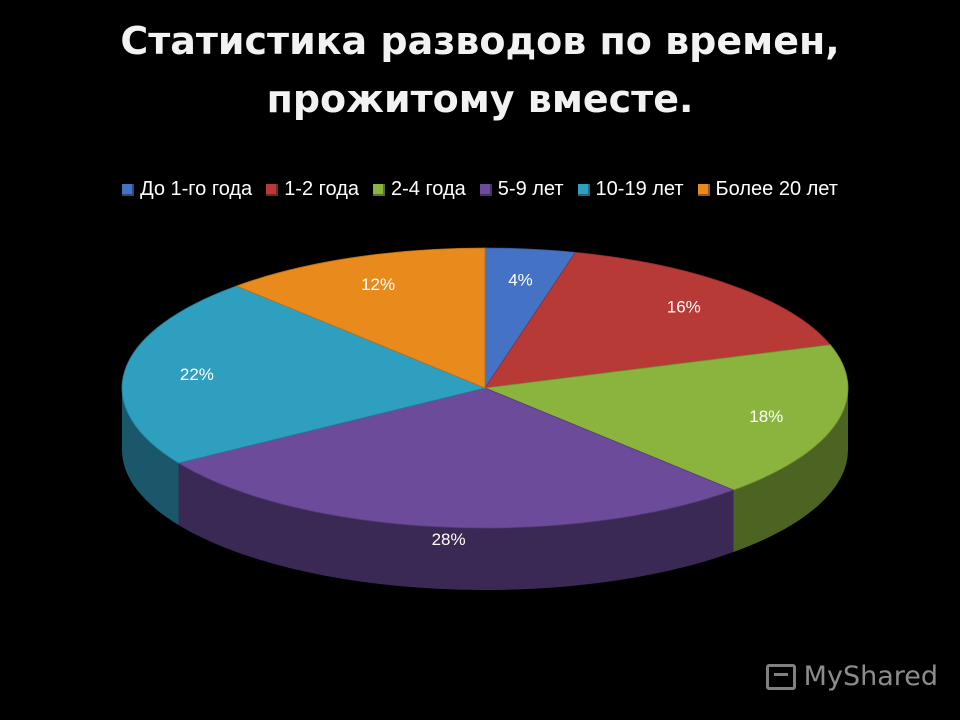  Describe the element at coordinates (766, 416) in the screenshot. I see `pie-slice-label: 18%` at that location.